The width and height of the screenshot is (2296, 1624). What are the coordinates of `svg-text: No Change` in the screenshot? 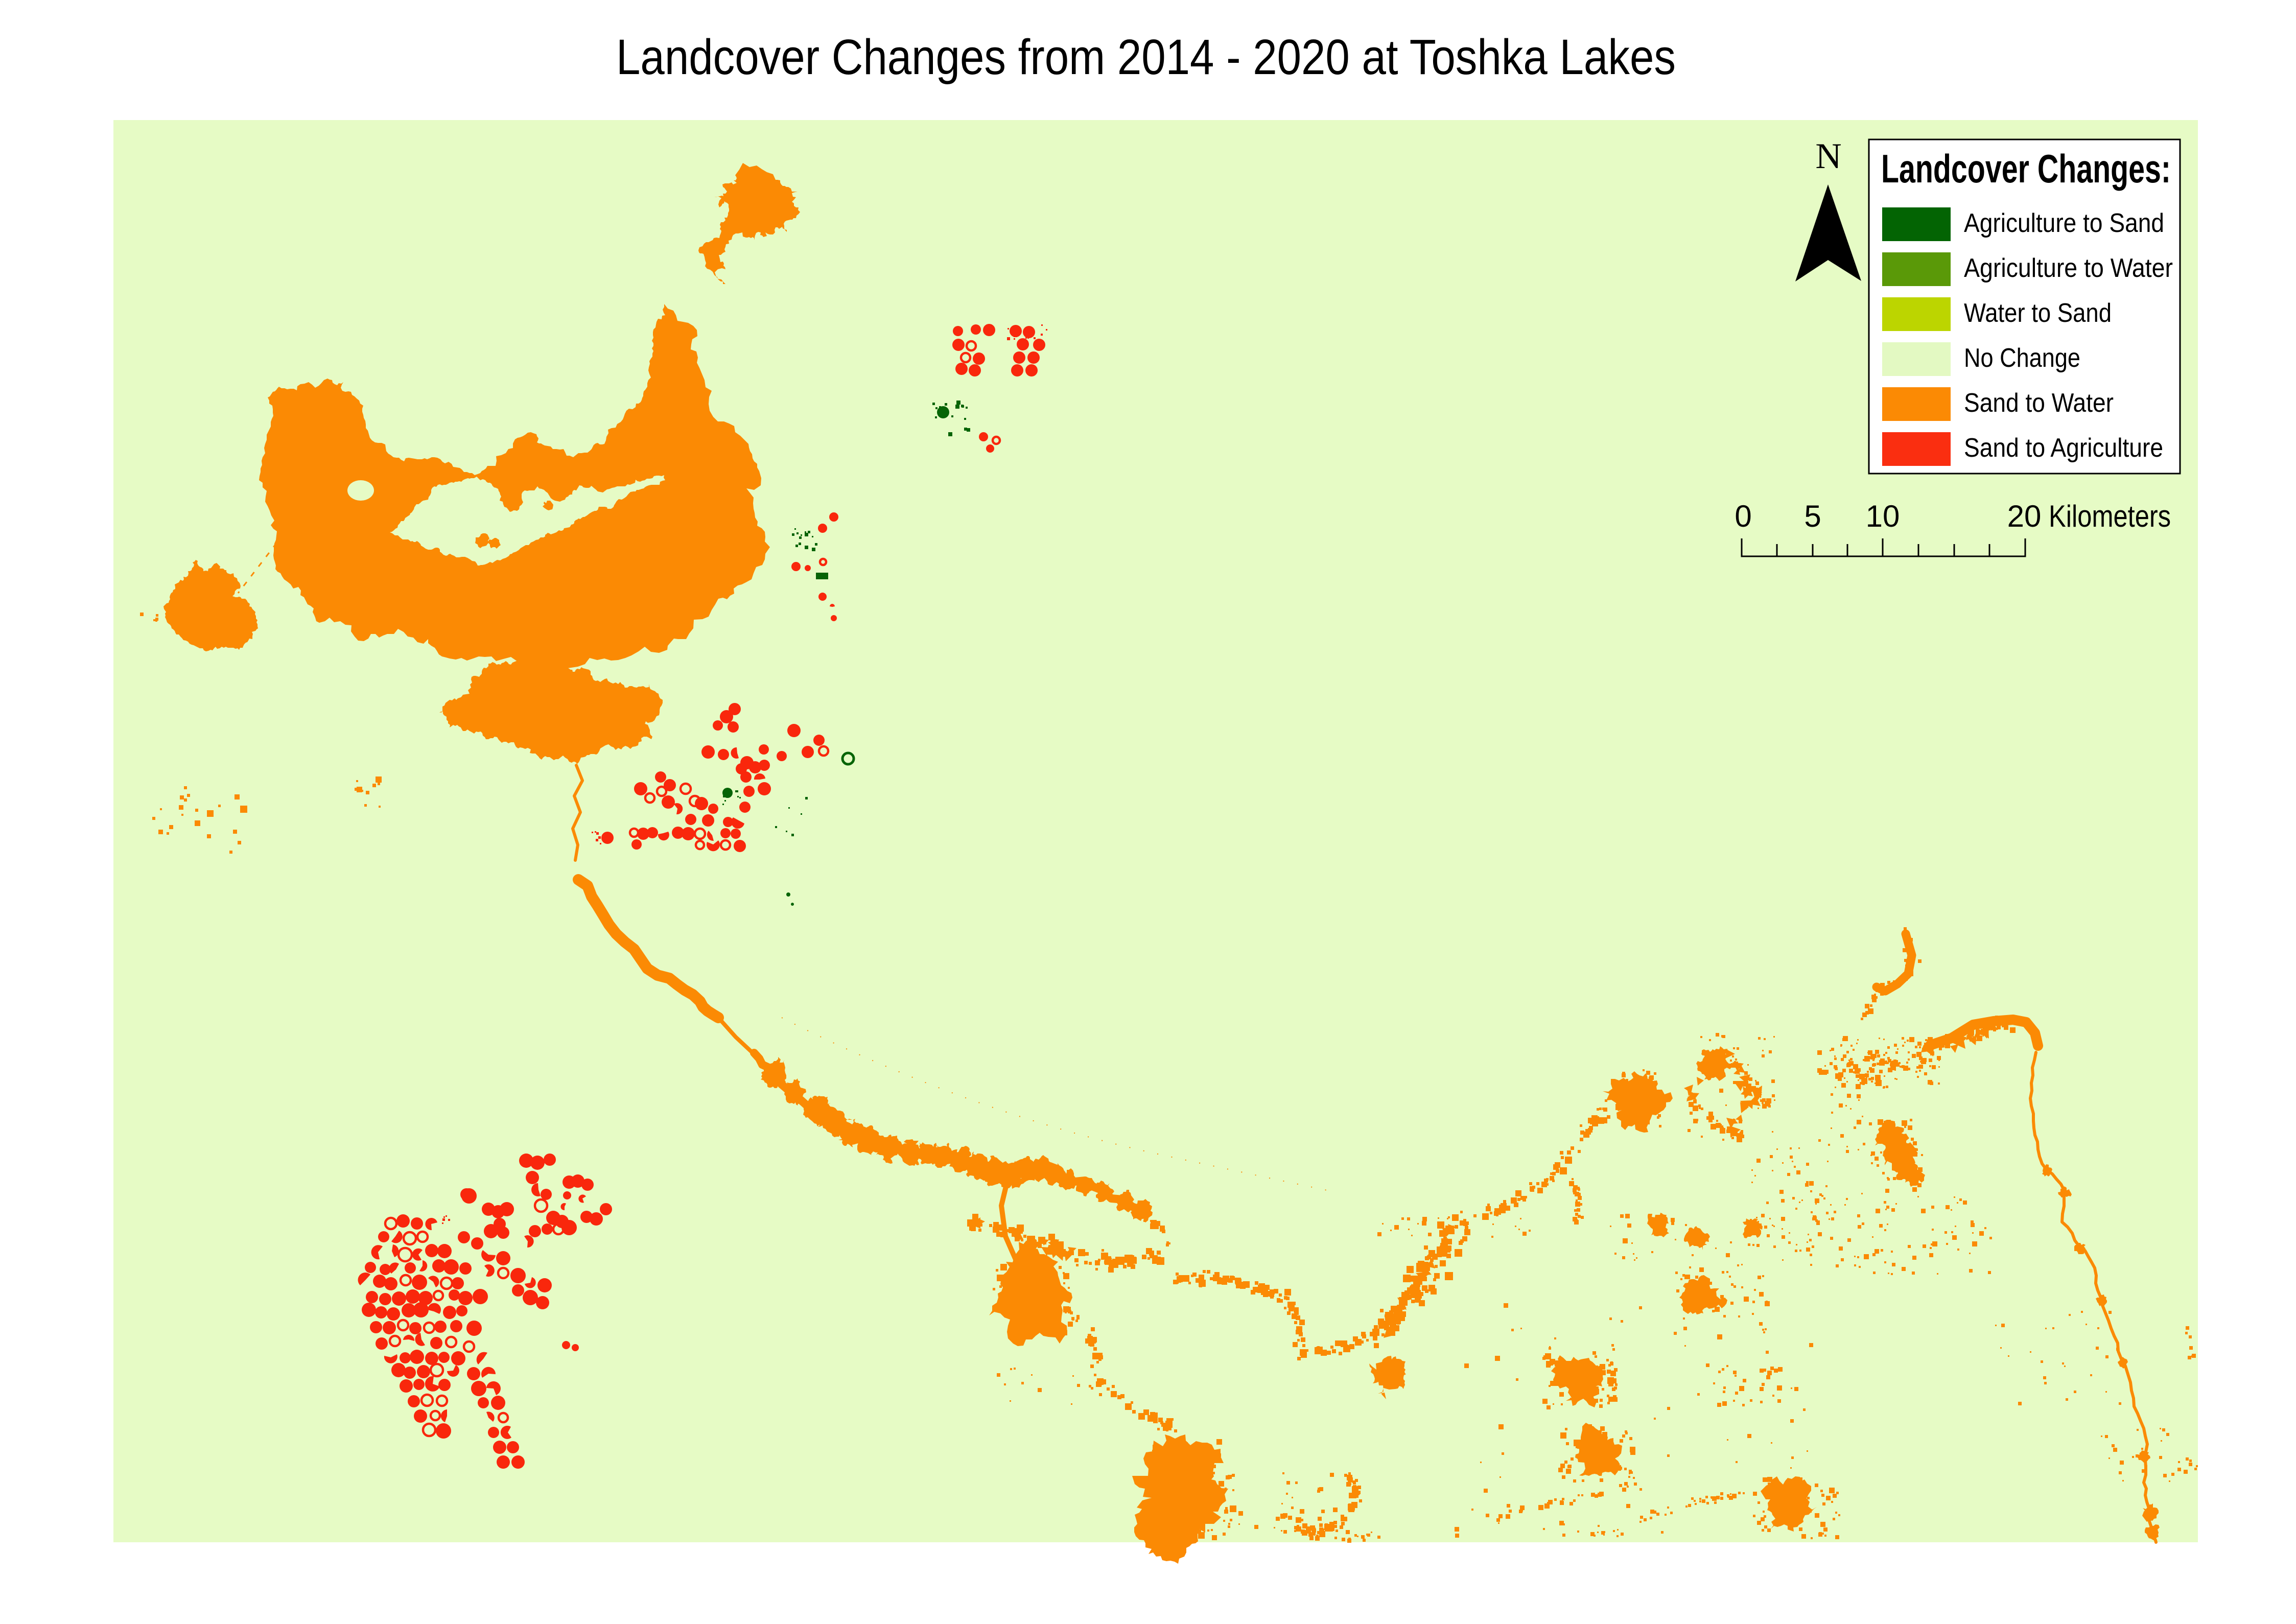 It's located at (2022, 358).